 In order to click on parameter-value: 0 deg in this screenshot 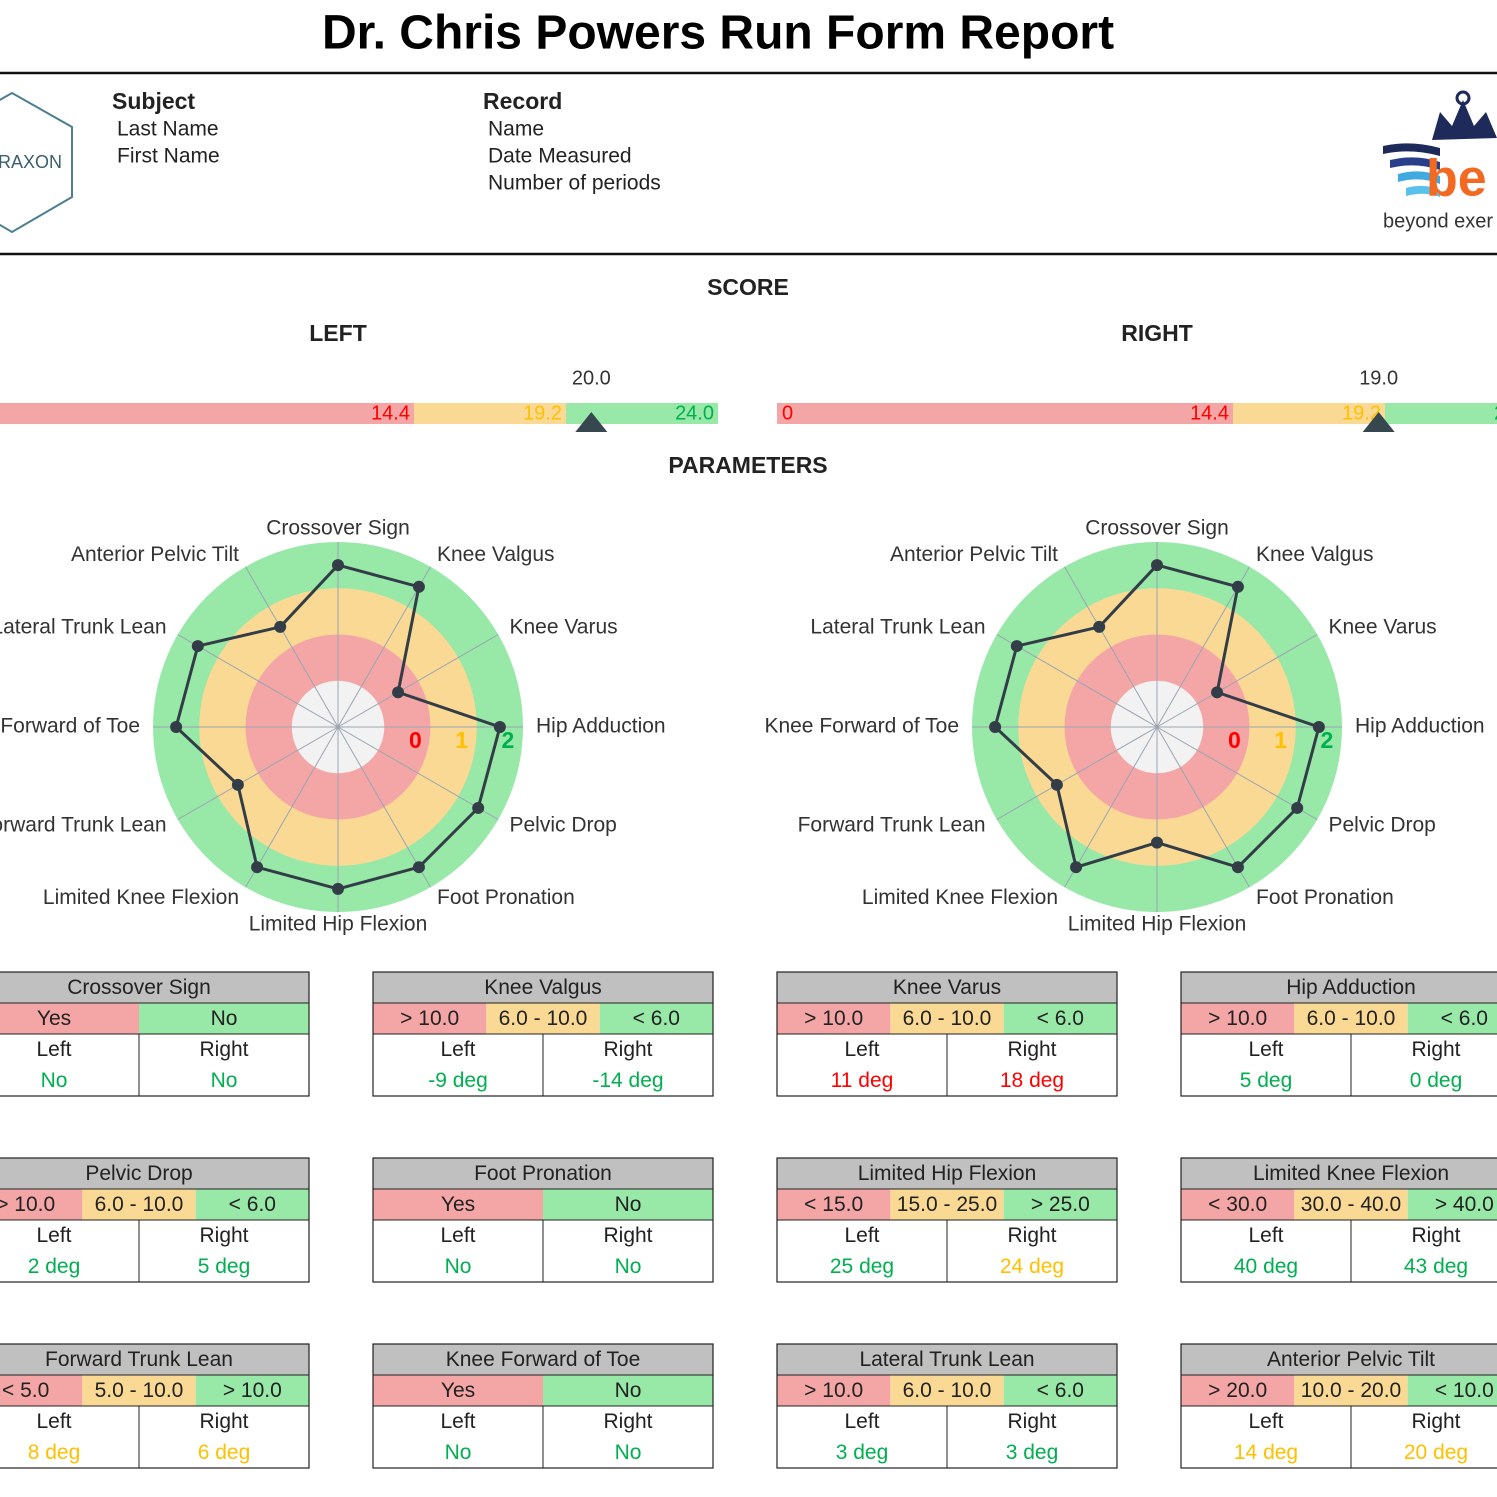, I will do `click(1436, 1080)`.